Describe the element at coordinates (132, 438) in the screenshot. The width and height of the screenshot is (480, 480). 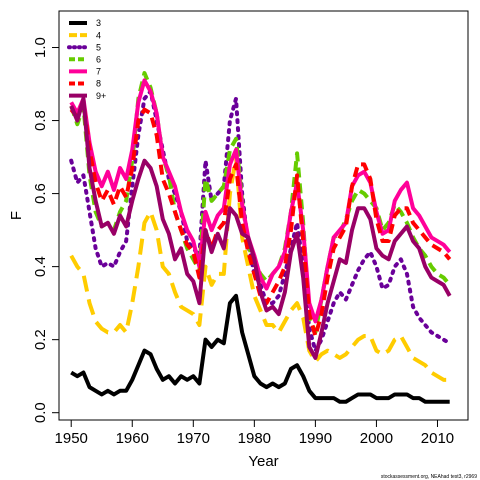
I see `x-tick-label: 1960` at that location.